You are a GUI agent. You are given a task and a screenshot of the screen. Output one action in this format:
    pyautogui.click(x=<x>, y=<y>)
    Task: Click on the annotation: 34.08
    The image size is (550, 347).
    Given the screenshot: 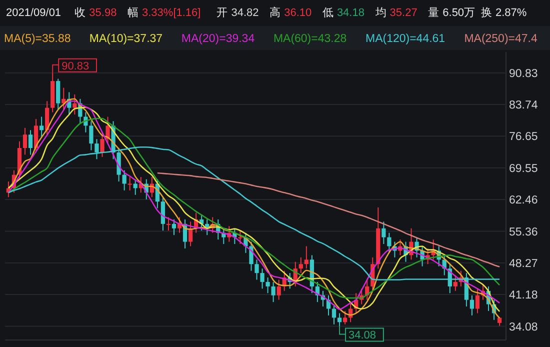 What is the action you would take?
    pyautogui.click(x=362, y=336)
    